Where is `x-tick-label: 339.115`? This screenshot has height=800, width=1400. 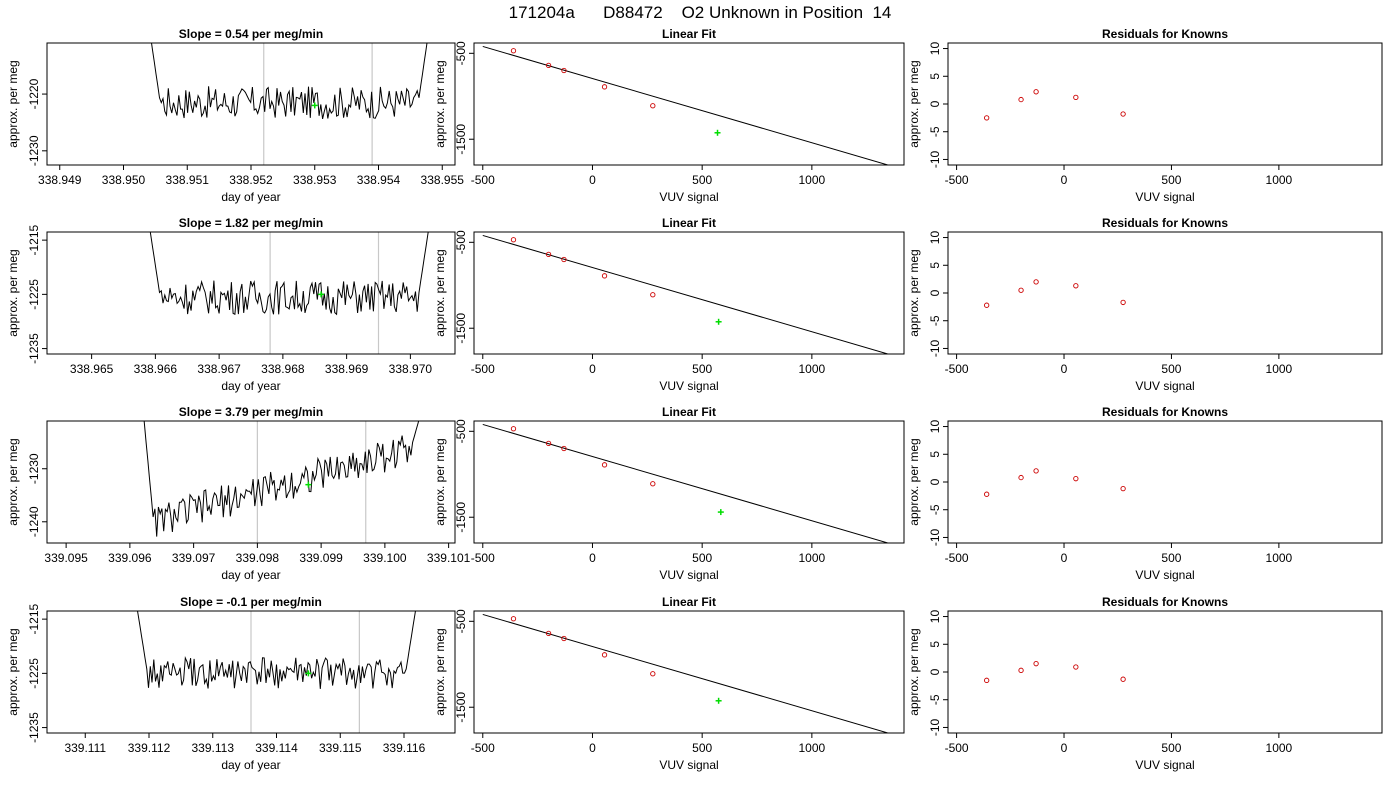
x-tick-label: 339.115 is located at coordinates (340, 748).